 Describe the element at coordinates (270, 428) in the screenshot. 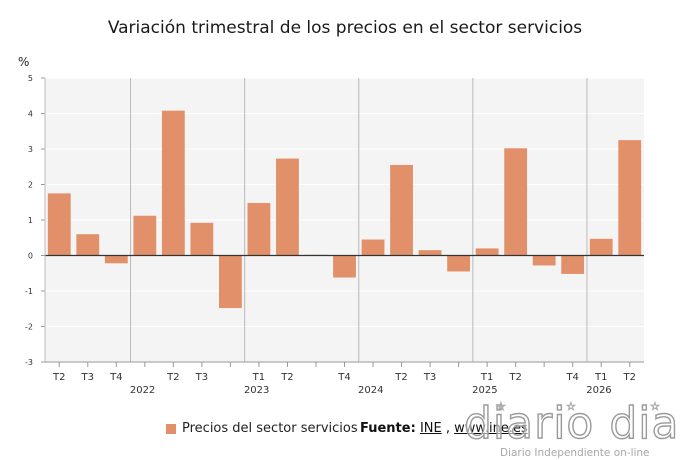

I see `legend-label: Precios del sector servicios` at that location.